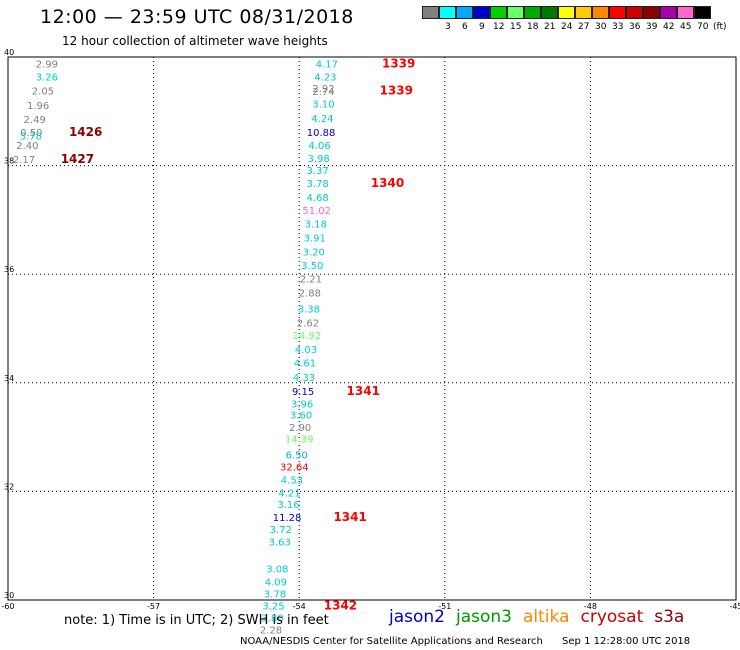  What do you see at coordinates (301, 415) in the screenshot?
I see `wave-height-label: 3.60` at bounding box center [301, 415].